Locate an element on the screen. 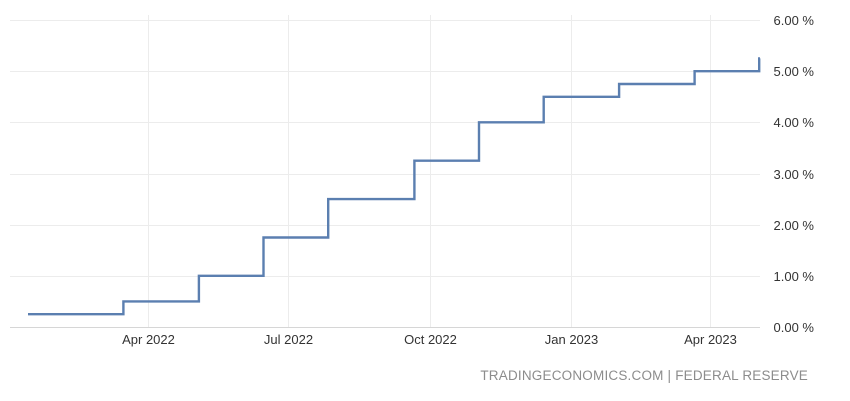 Image resolution: width=850 pixels, height=401 pixels. x-tick-label: Oct 2022 is located at coordinates (430, 339).